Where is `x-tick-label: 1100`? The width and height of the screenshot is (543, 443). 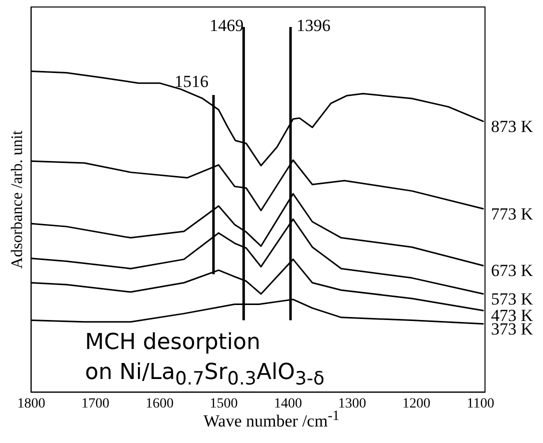 x-tick-label: 1100 is located at coordinates (480, 404).